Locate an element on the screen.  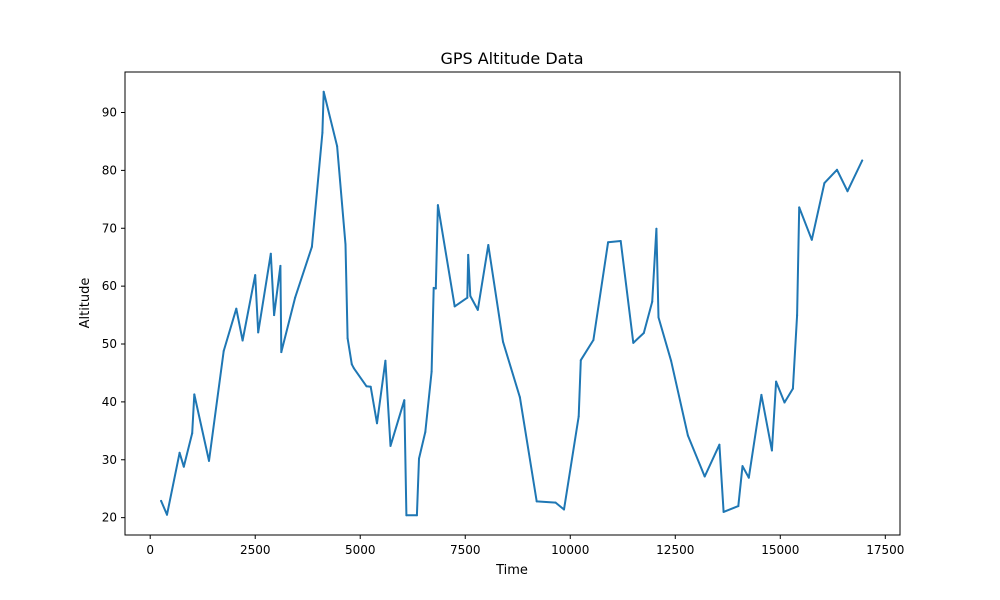
x-axis-label: Time is located at coordinates (511, 570).